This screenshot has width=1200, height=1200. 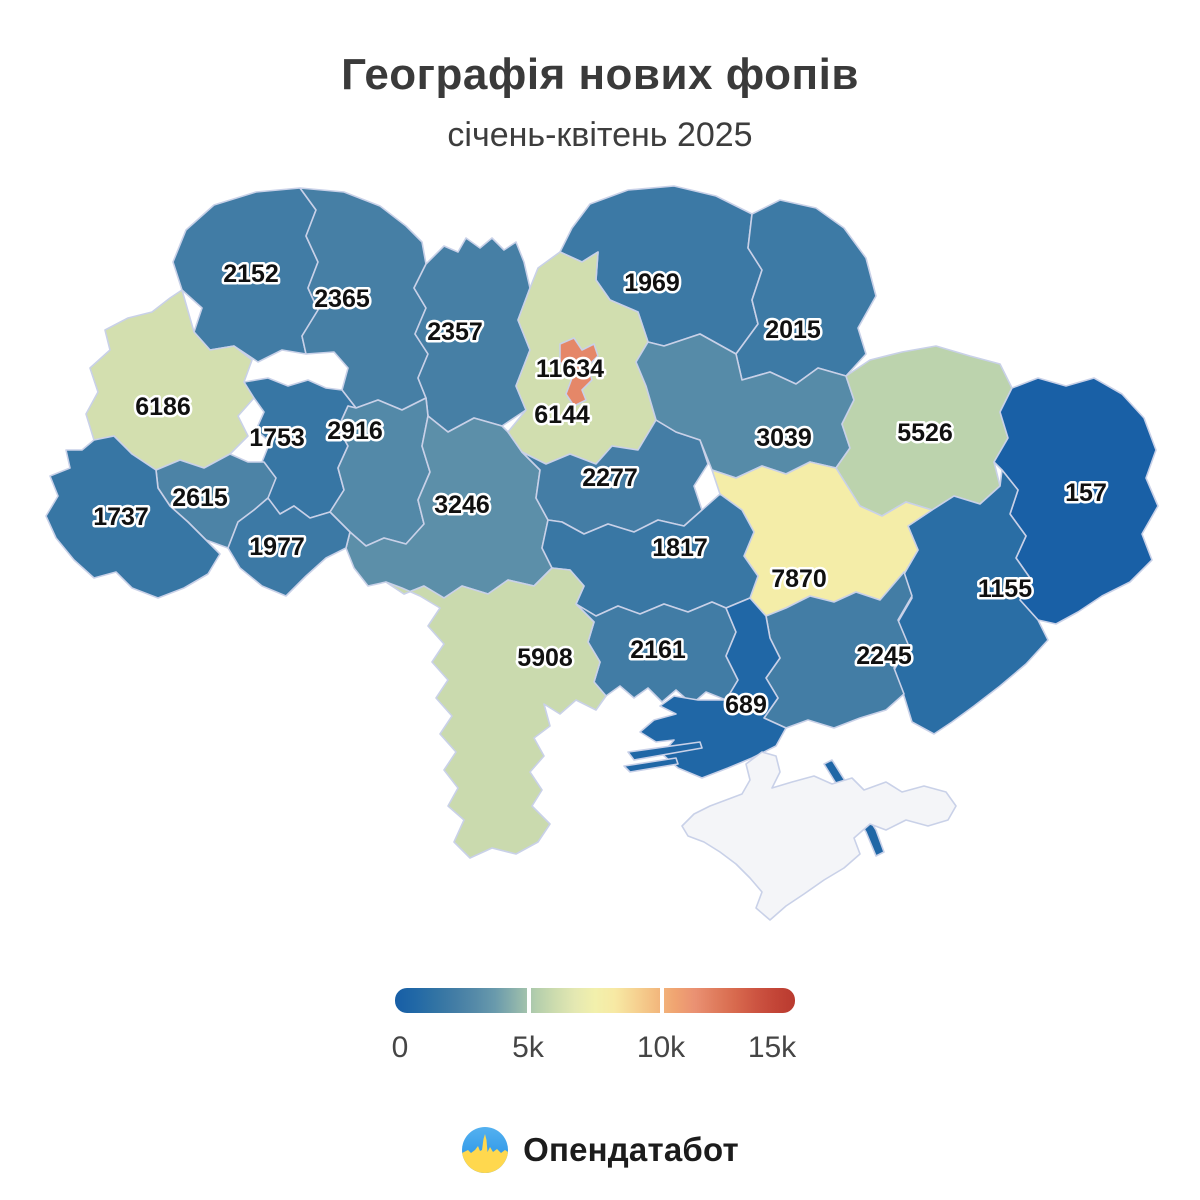 I want to click on region-zakarpattia, so click(x=133, y=517).